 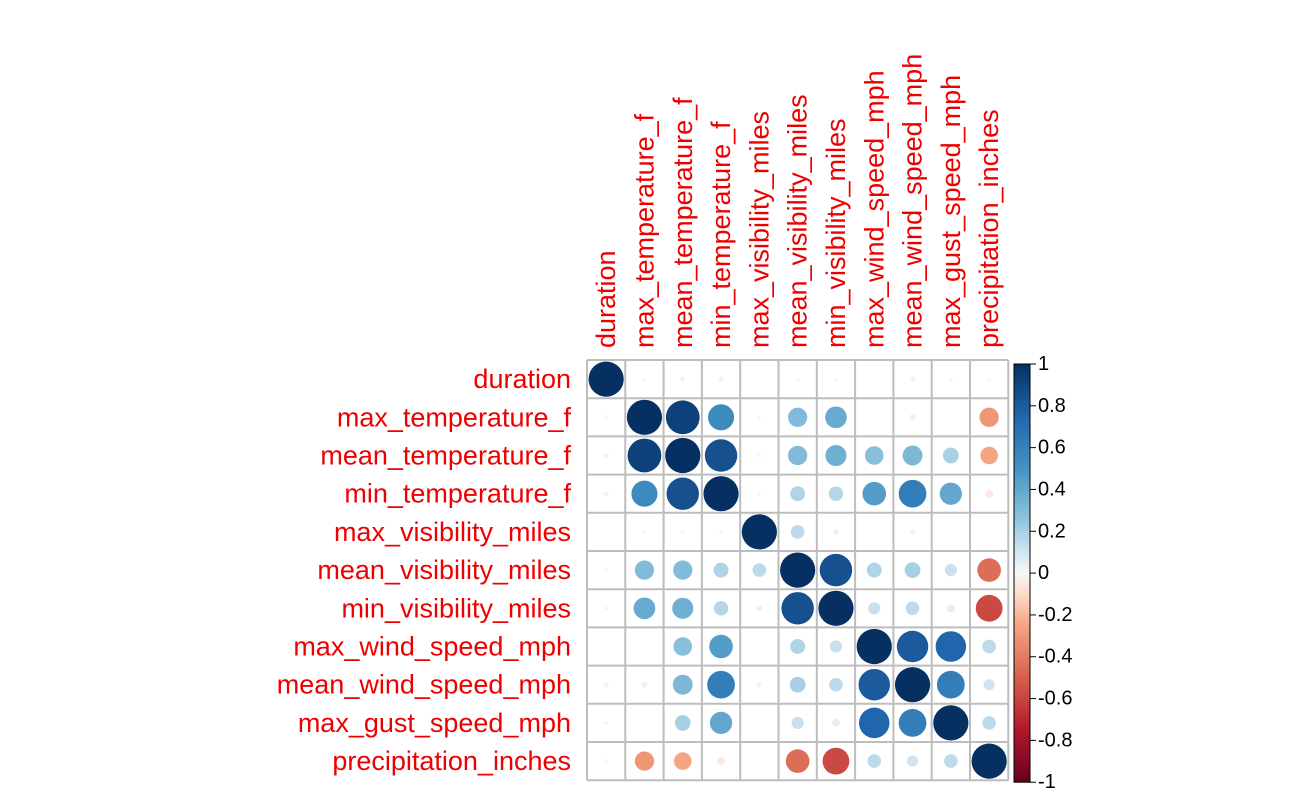 What do you see at coordinates (759, 229) in the screenshot?
I see `column-label: max_visibility_miles` at bounding box center [759, 229].